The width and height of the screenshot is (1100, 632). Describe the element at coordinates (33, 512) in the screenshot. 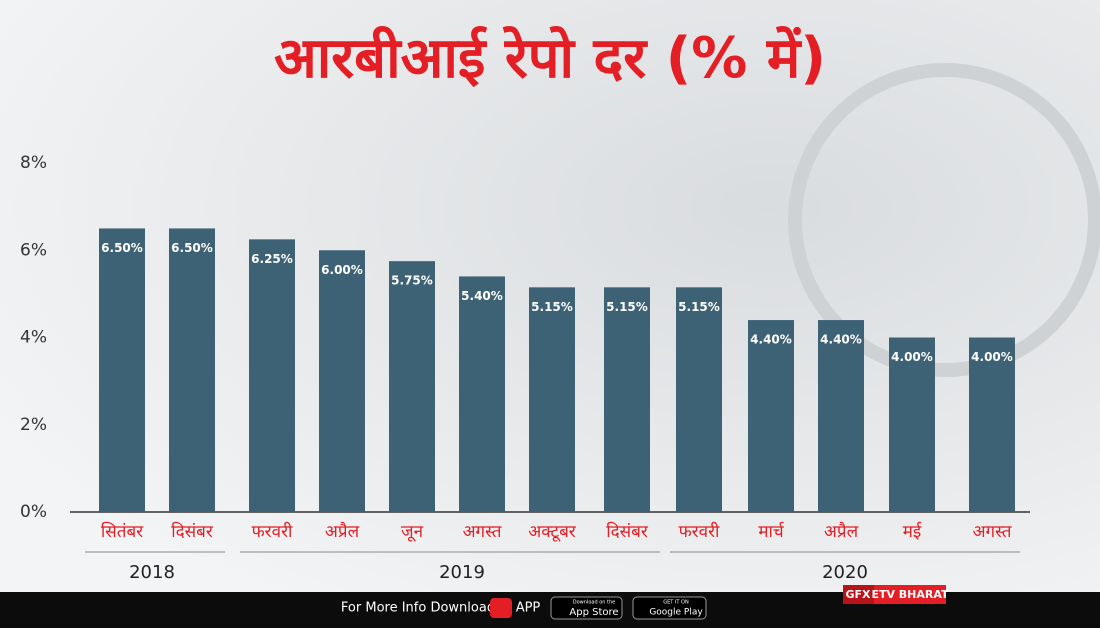

I see `y-tick-label: 0%` at that location.